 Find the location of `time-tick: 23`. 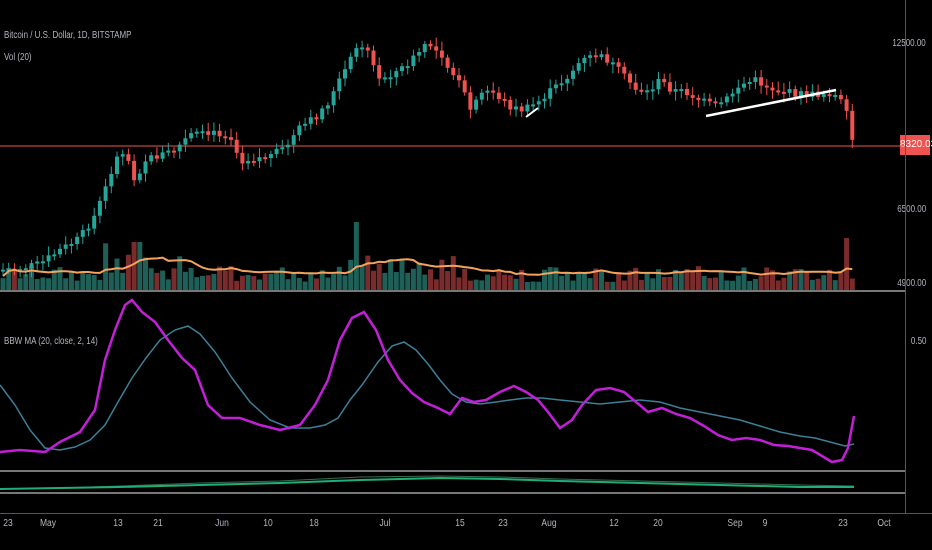

time-tick: 23 is located at coordinates (8, 523).